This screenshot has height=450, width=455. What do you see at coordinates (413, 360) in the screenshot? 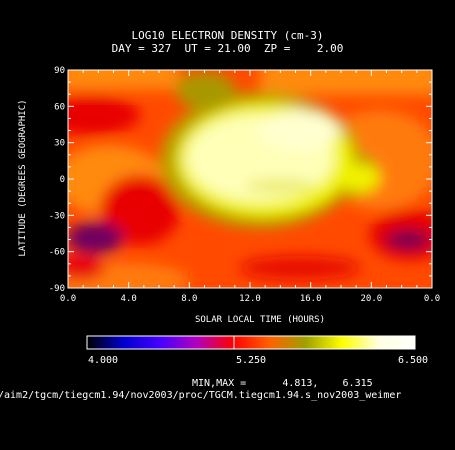
I see `colorbar-max-label: 6.500` at bounding box center [413, 360].